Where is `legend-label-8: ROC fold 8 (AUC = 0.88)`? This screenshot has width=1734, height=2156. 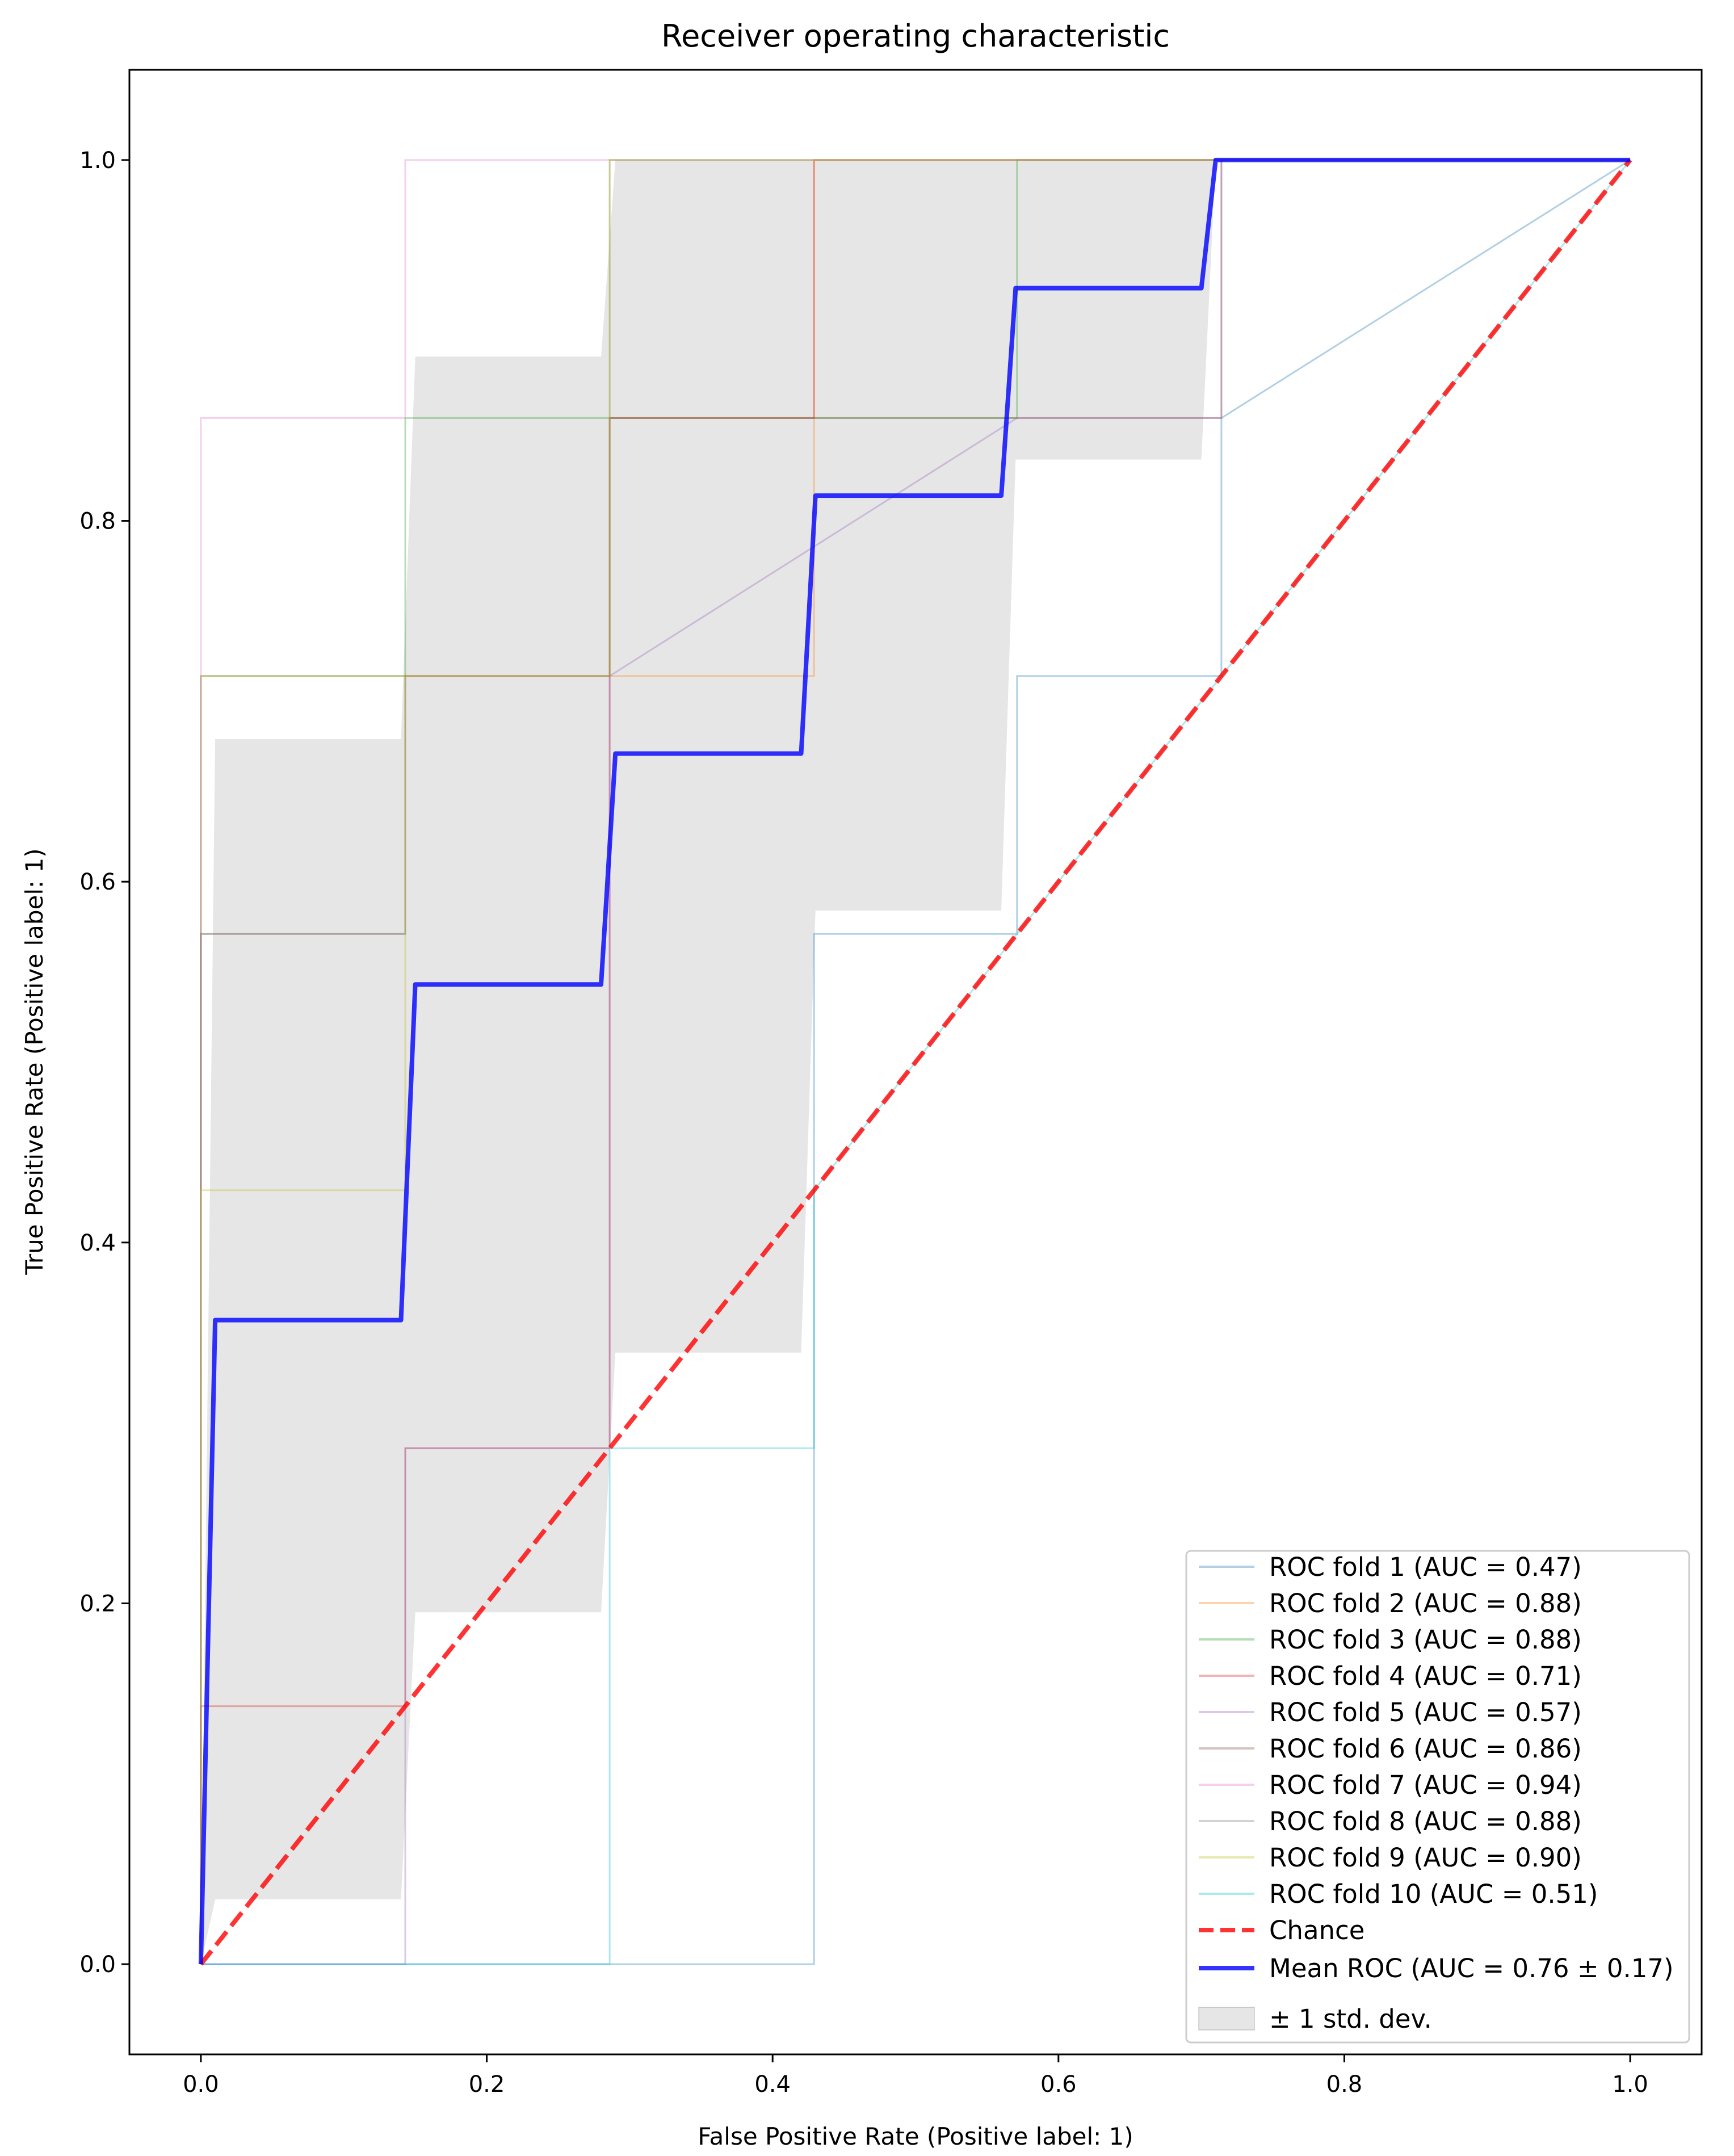 legend-label-8: ROC fold 8 (AUC = 0.88) is located at coordinates (1426, 1821).